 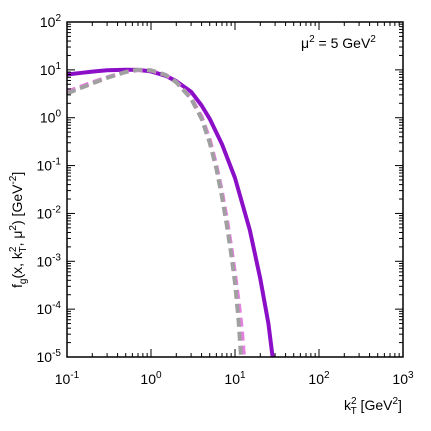 What do you see at coordinates (49, 212) in the screenshot?
I see `y-tick-label: 10⁻²` at bounding box center [49, 212].